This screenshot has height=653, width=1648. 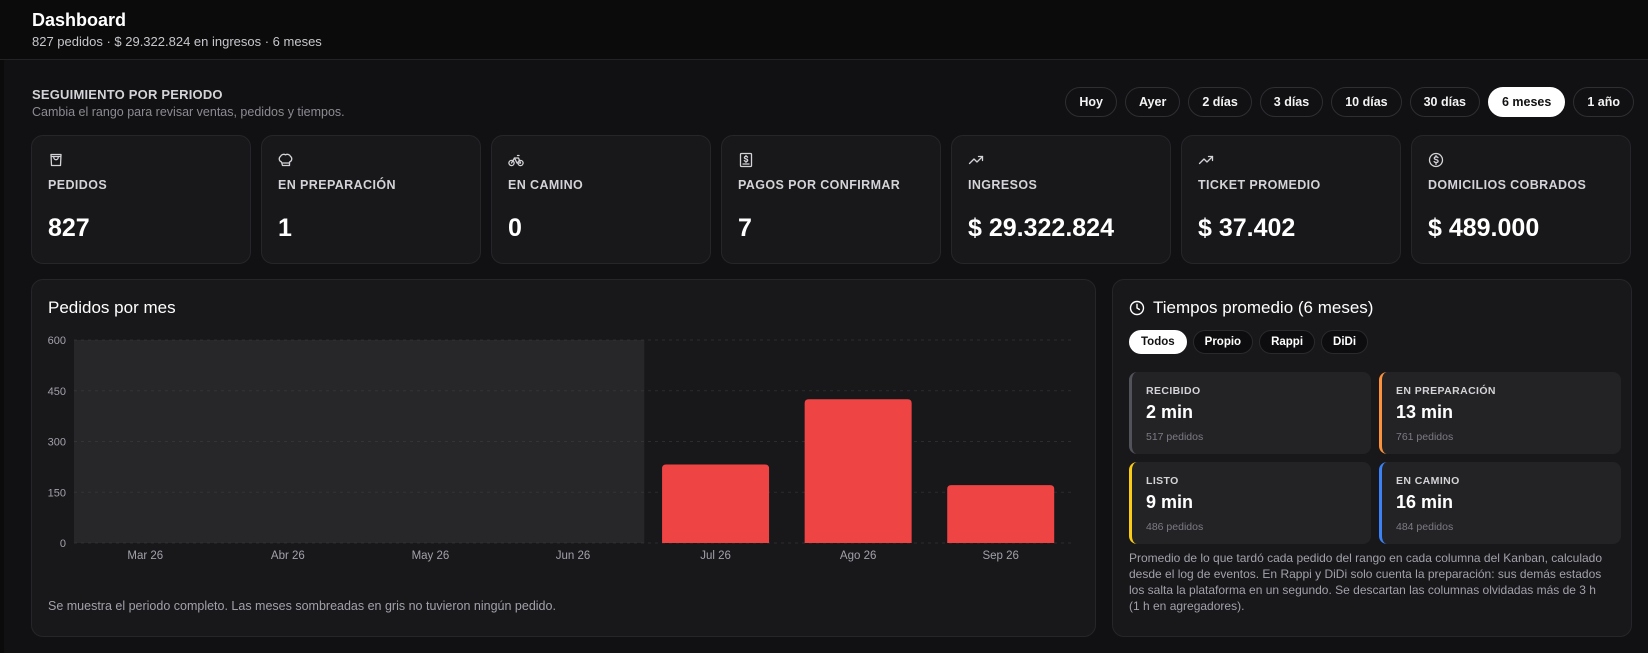 What do you see at coordinates (1173, 391) in the screenshot?
I see `time-label: RECIBIDO` at bounding box center [1173, 391].